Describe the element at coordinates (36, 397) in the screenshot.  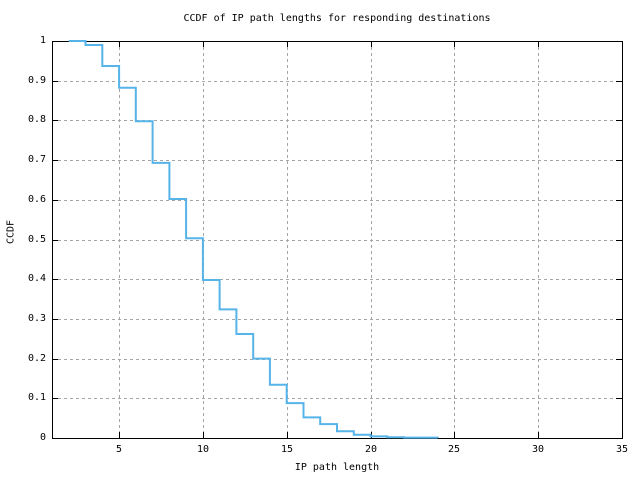
I see `y-tick-label: 0.1` at that location.